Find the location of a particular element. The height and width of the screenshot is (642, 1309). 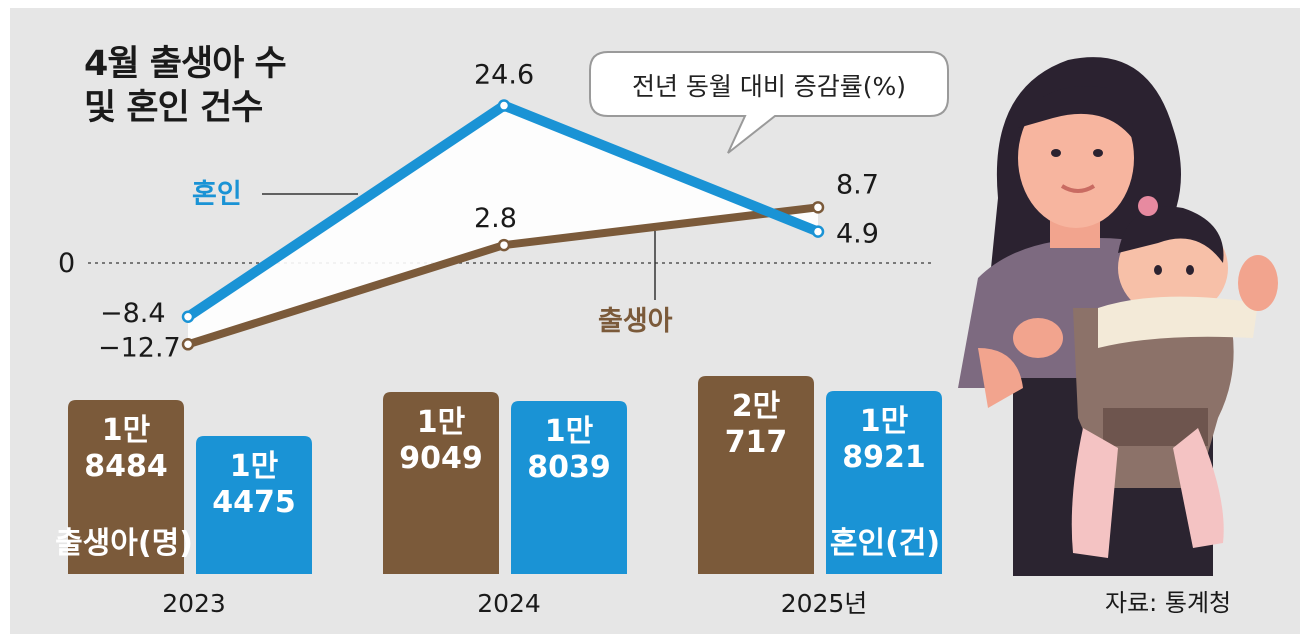

bar-value-label: 717 is located at coordinates (756, 442).